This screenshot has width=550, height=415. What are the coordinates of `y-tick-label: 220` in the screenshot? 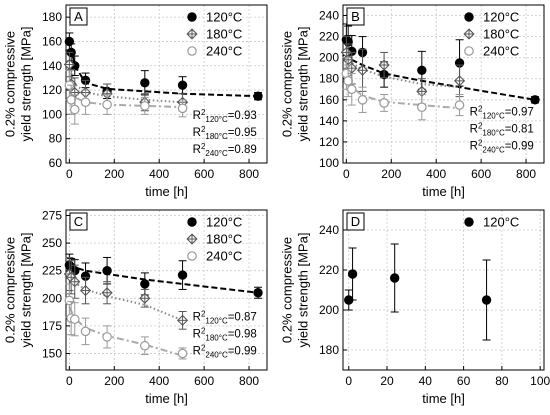 It's located at (329, 37).